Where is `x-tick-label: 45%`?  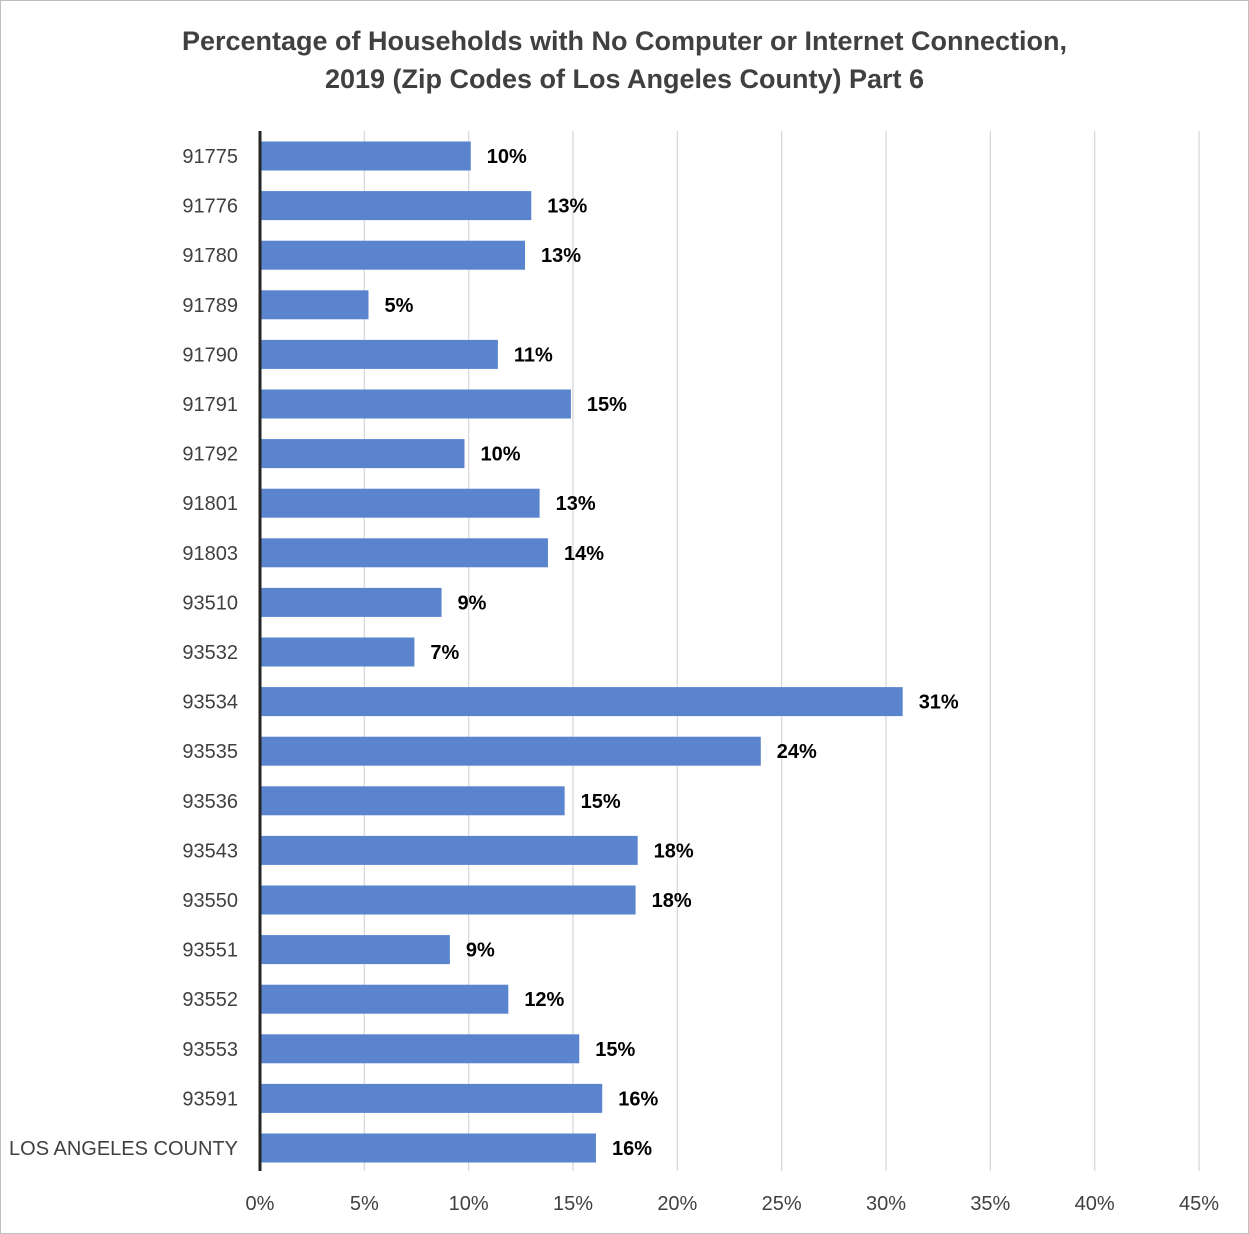 x-tick-label: 45% is located at coordinates (1199, 1204).